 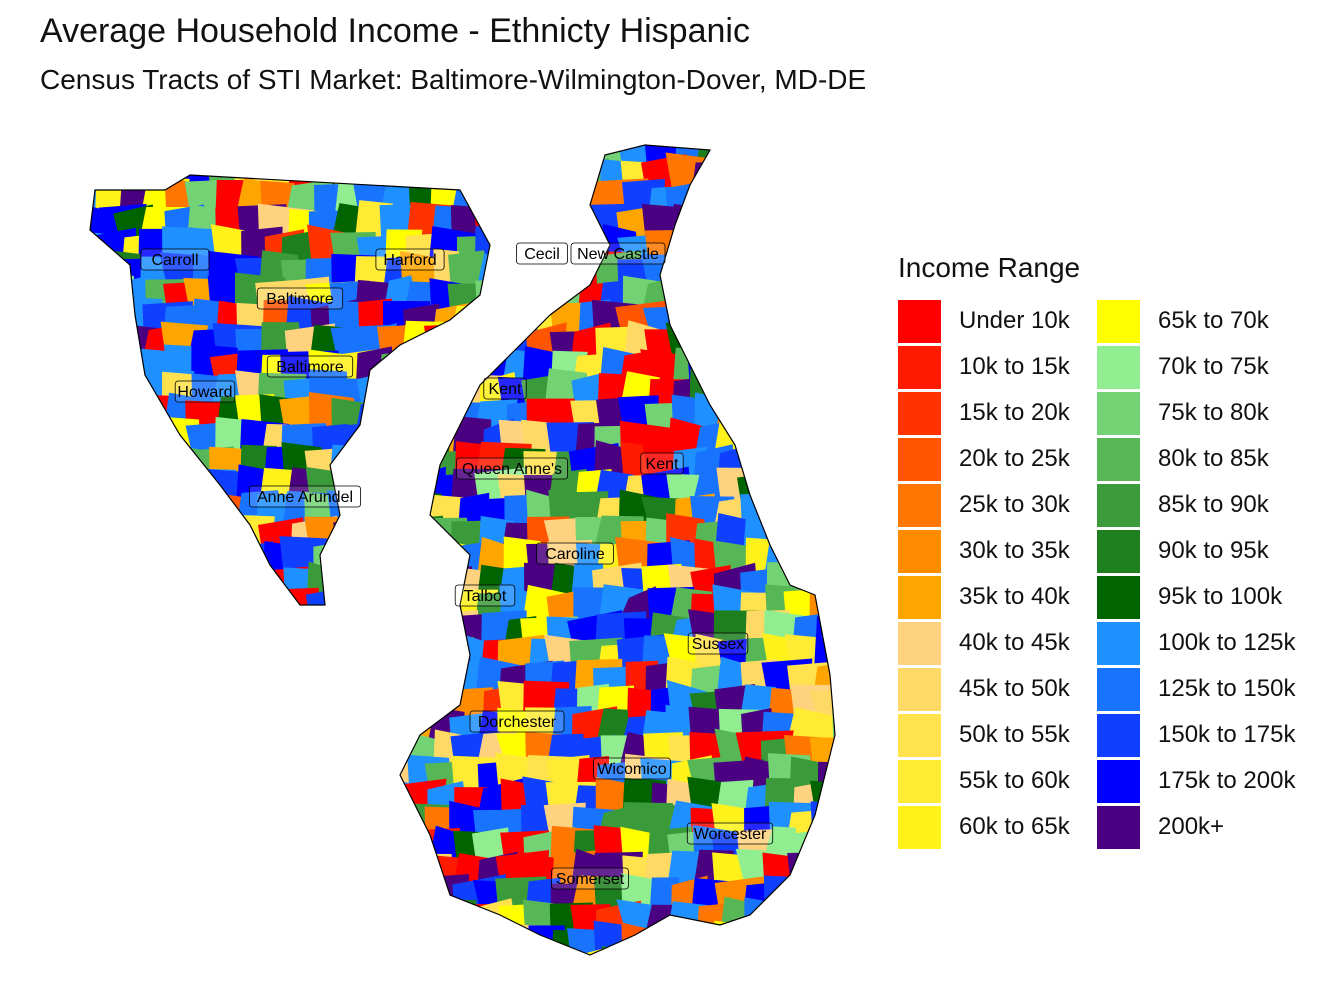 What do you see at coordinates (1196, 367) in the screenshot?
I see `legend-item: 70k to 75k` at bounding box center [1196, 367].